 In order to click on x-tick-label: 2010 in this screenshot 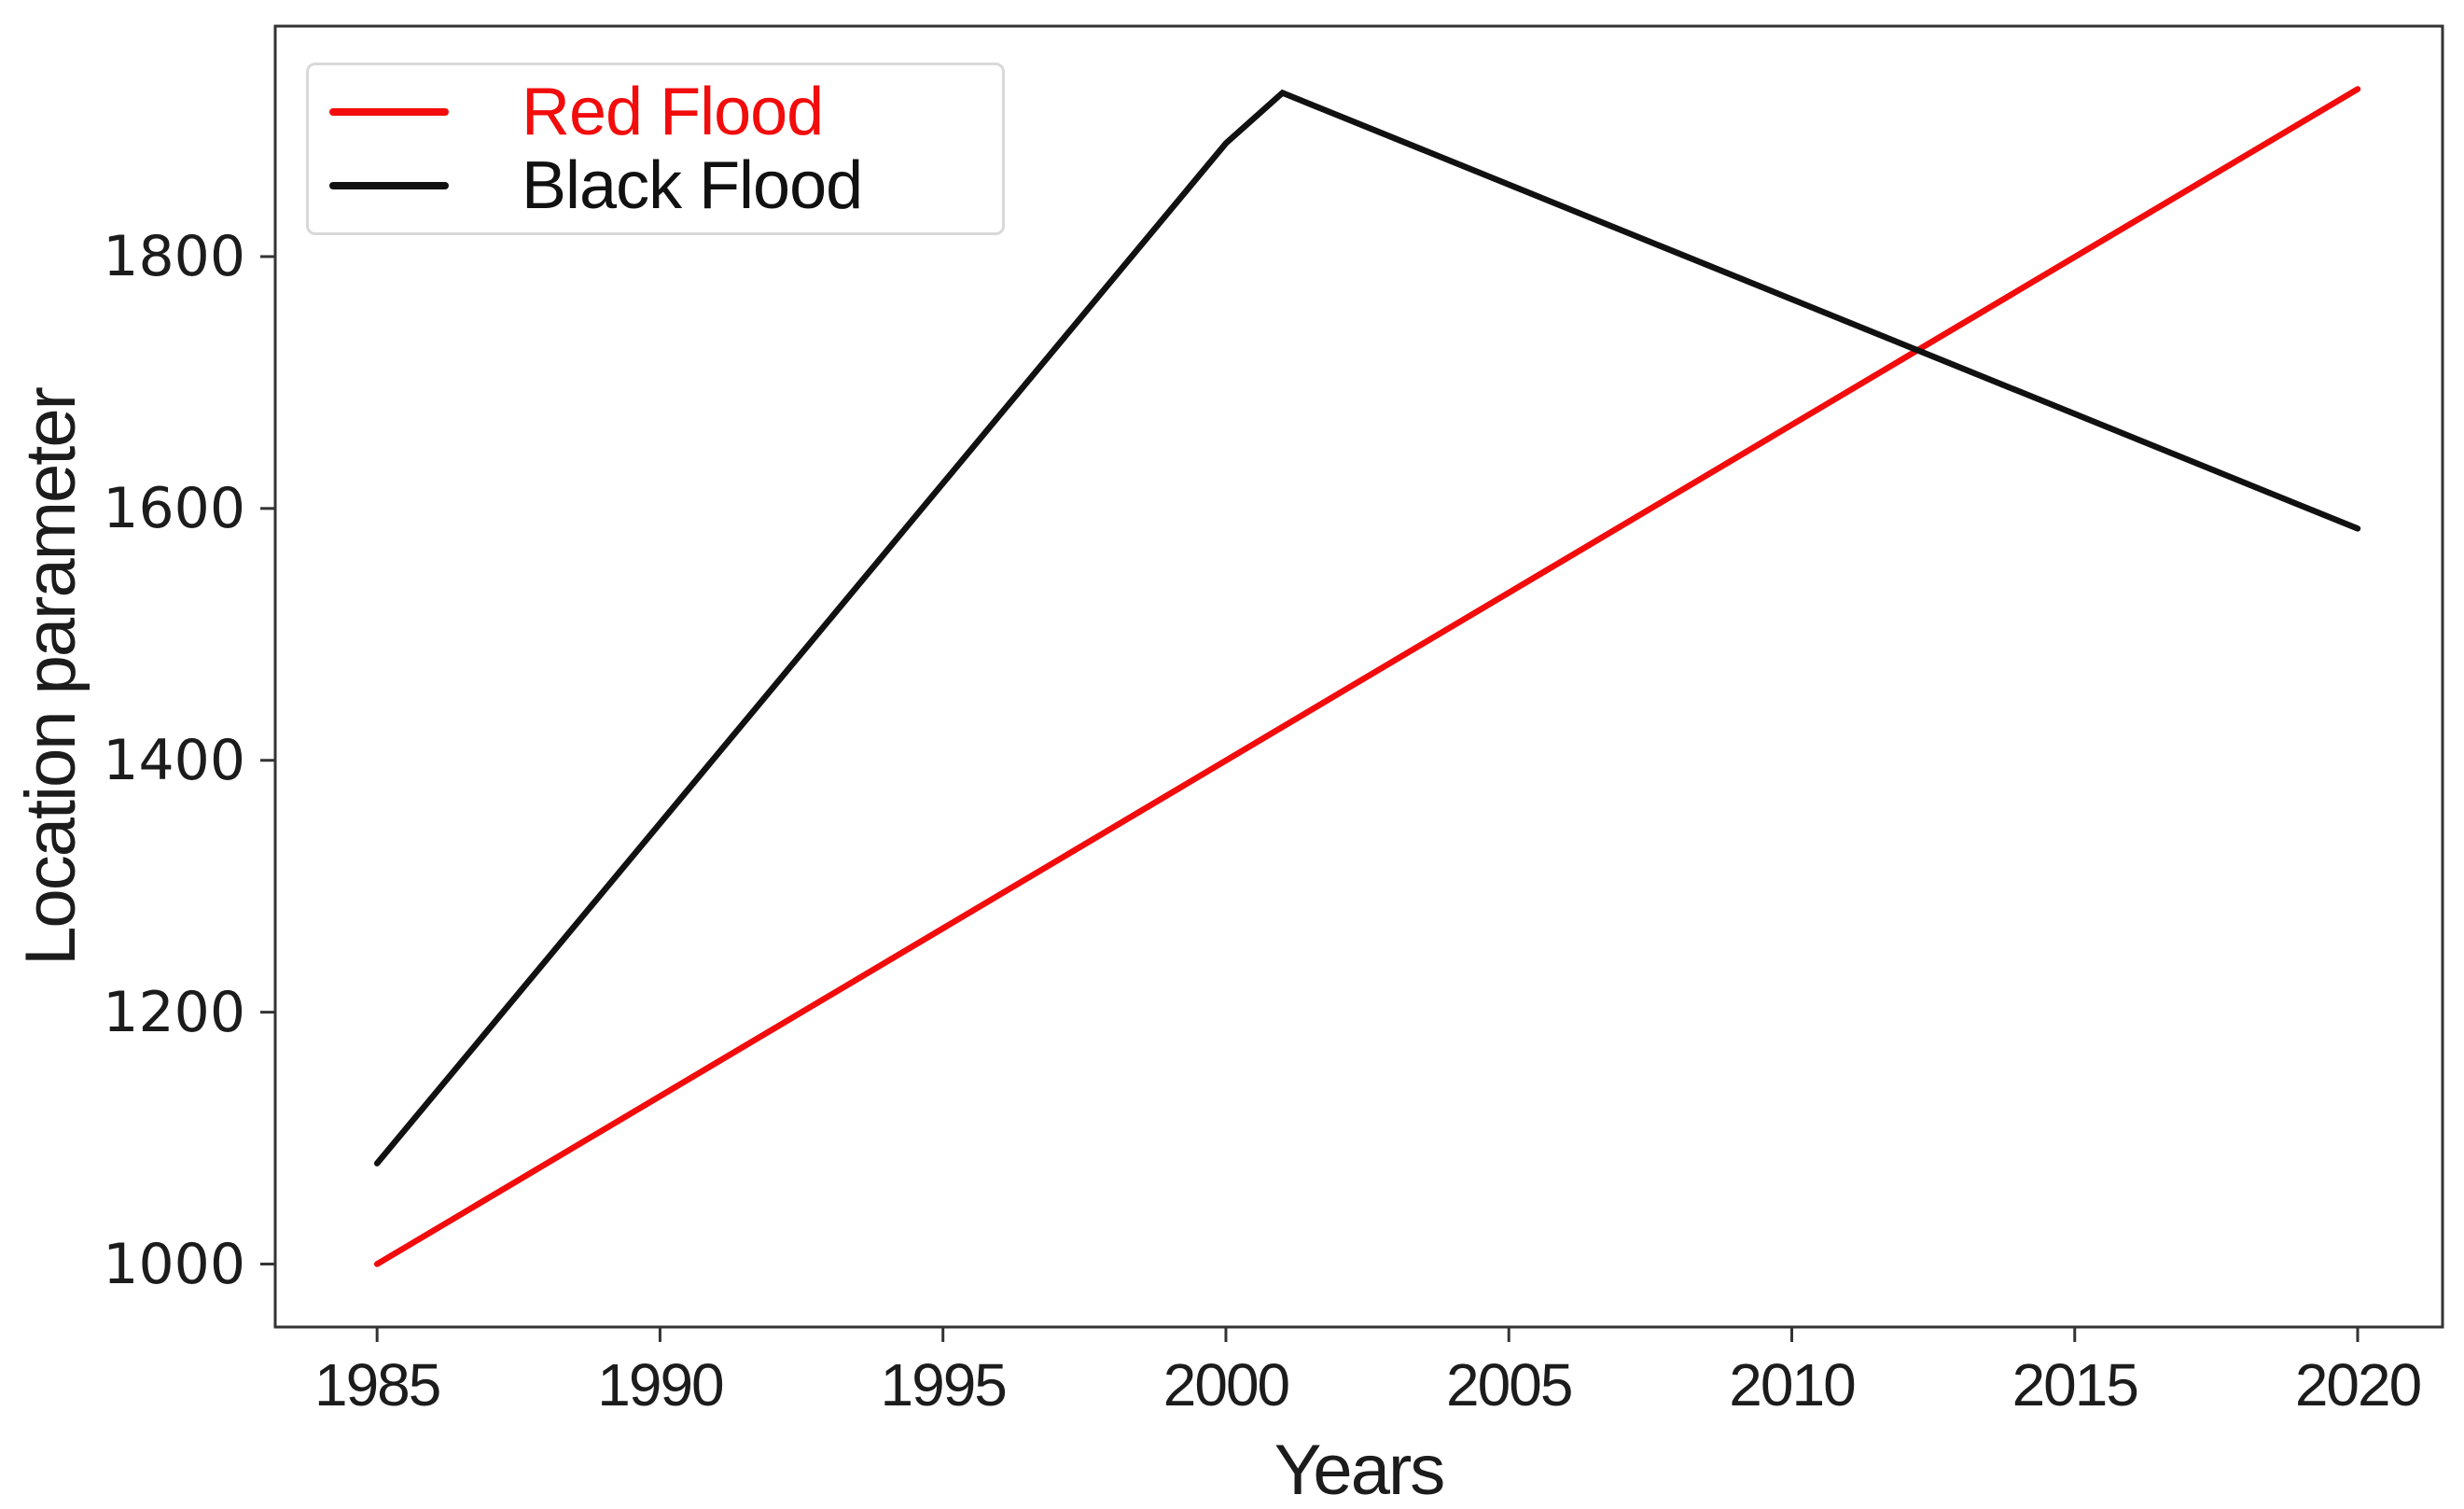, I will do `click(1792, 1384)`.